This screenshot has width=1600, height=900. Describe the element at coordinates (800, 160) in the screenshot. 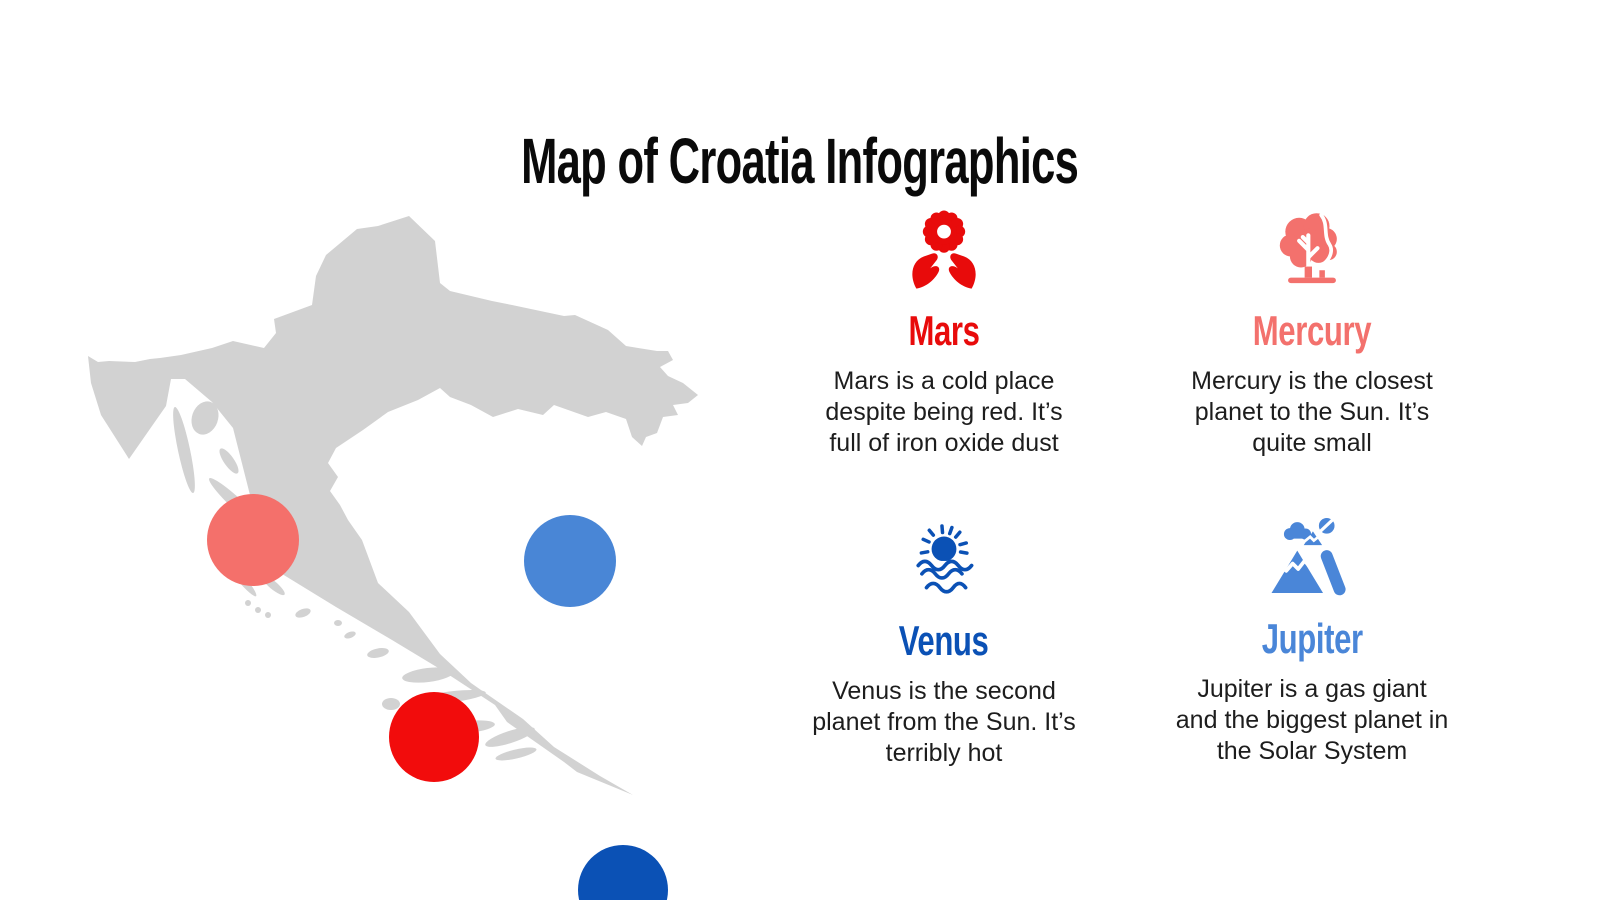

I see `page-title: Map of Croatia Infographics` at that location.